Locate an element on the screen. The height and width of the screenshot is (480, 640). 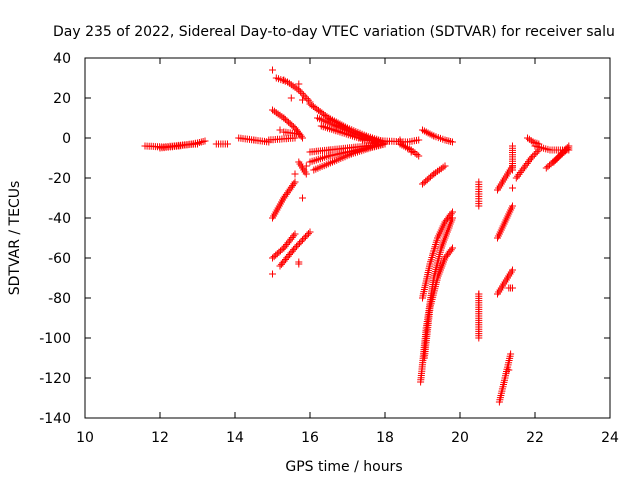
x-tick-label: 22 is located at coordinates (535, 438).